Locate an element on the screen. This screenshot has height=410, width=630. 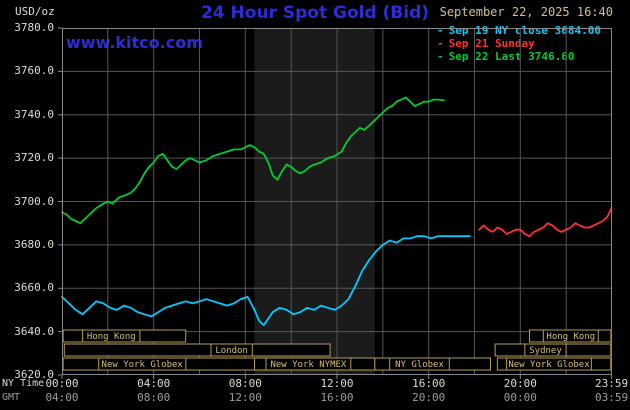
legend-label: Sep 22 Last 3746.60 is located at coordinates (511, 56).